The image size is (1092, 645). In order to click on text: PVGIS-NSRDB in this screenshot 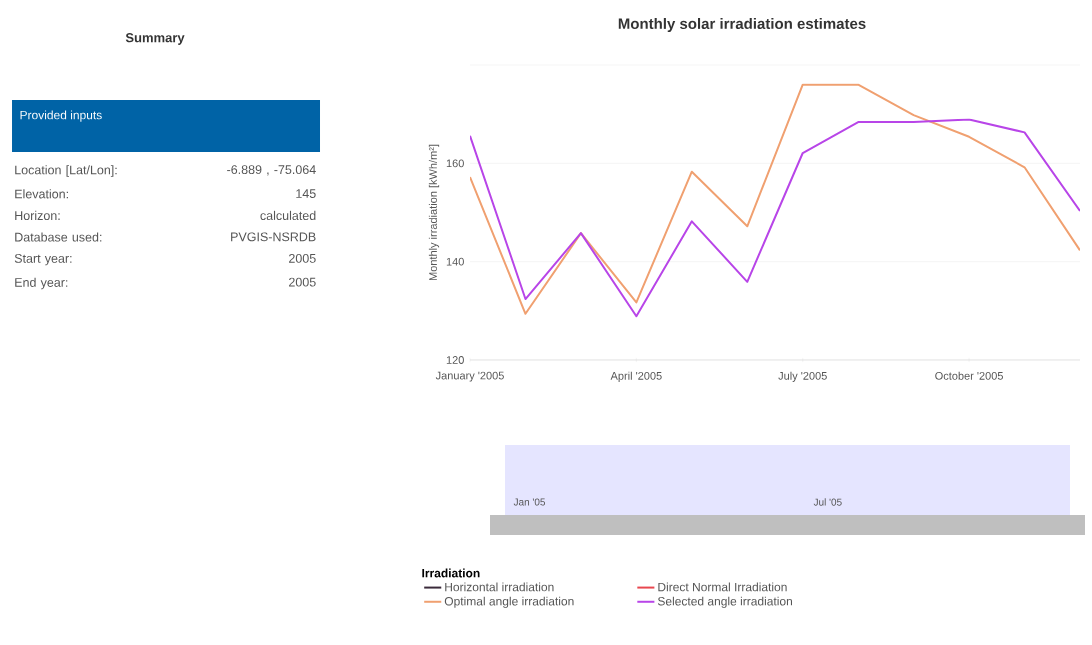, I will do `click(273, 237)`.